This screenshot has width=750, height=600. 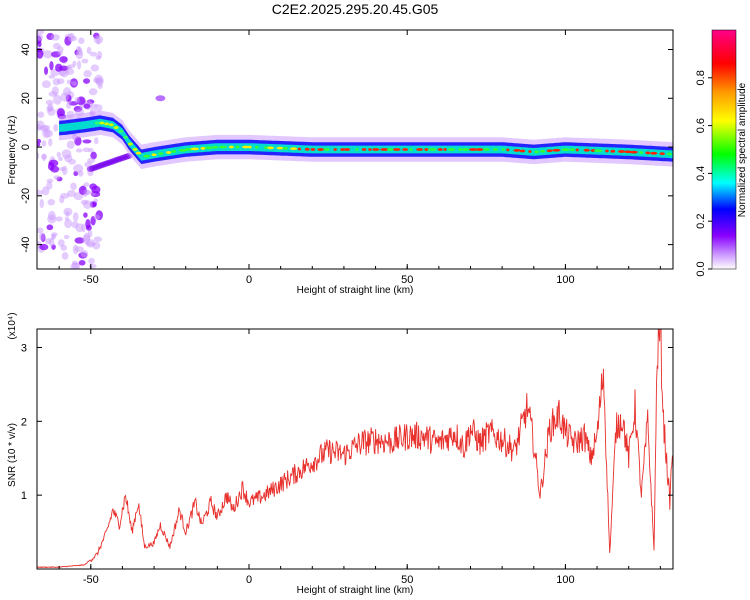 I want to click on spectrogram-x-tick-label: 0, so click(x=249, y=280).